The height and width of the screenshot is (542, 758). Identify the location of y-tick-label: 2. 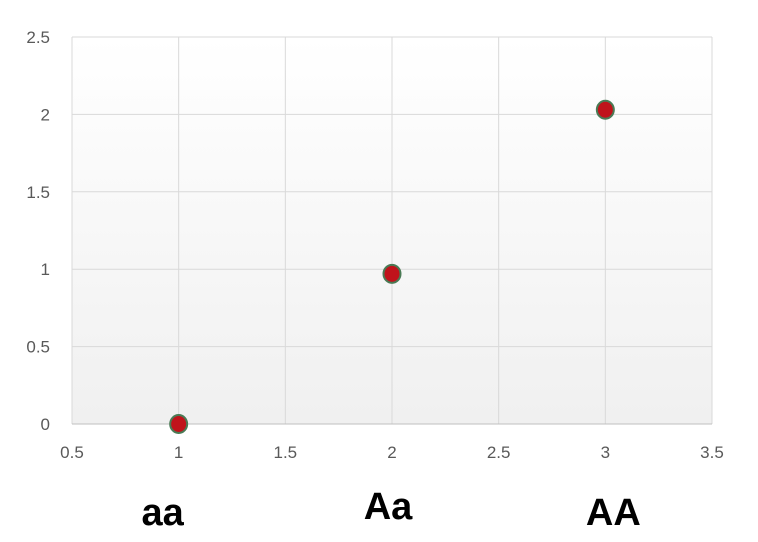
(45, 114).